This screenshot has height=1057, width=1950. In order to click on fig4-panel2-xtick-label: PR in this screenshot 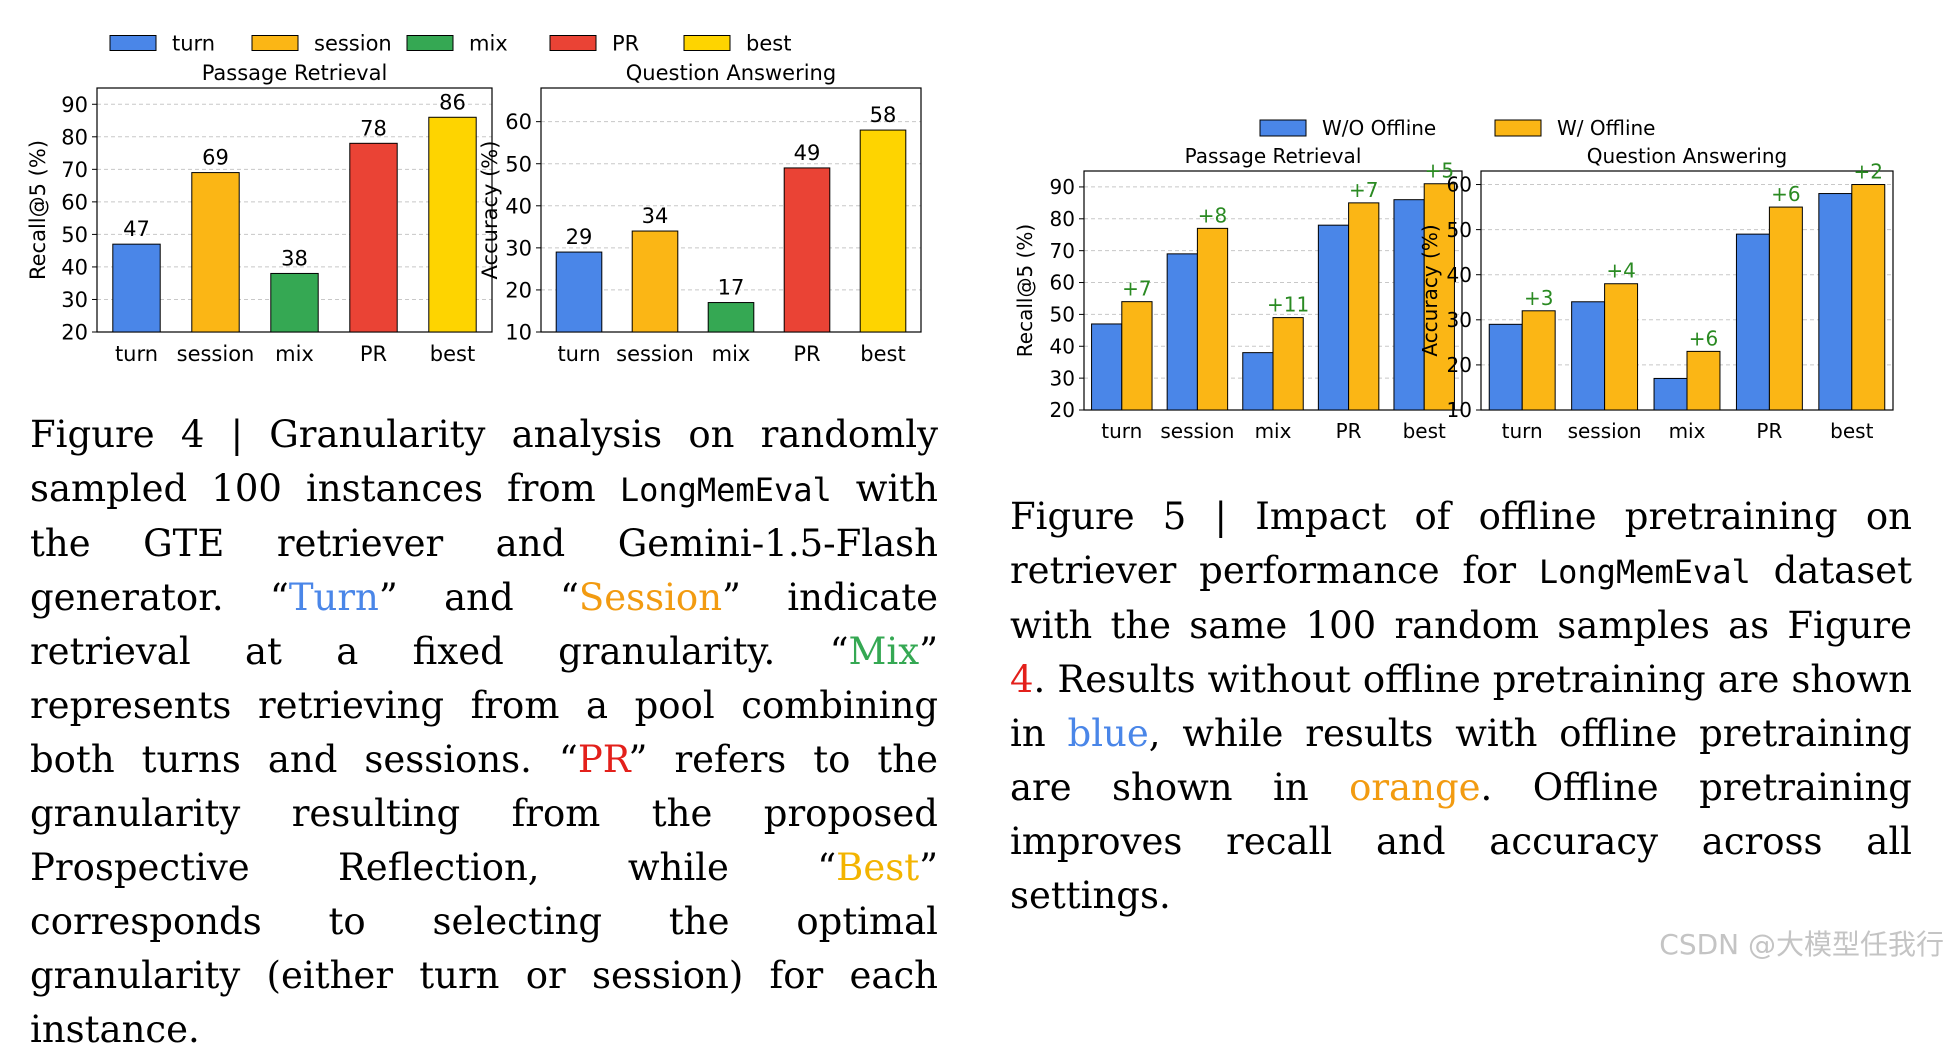, I will do `click(806, 354)`.